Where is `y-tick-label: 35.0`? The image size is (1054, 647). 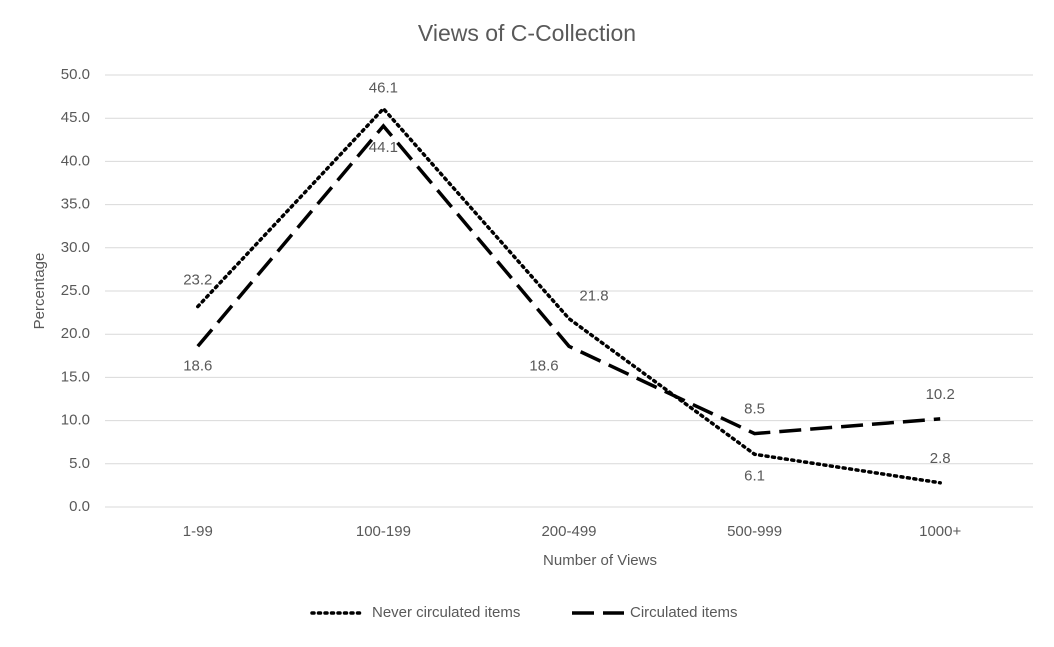 y-tick-label: 35.0 is located at coordinates (75, 204).